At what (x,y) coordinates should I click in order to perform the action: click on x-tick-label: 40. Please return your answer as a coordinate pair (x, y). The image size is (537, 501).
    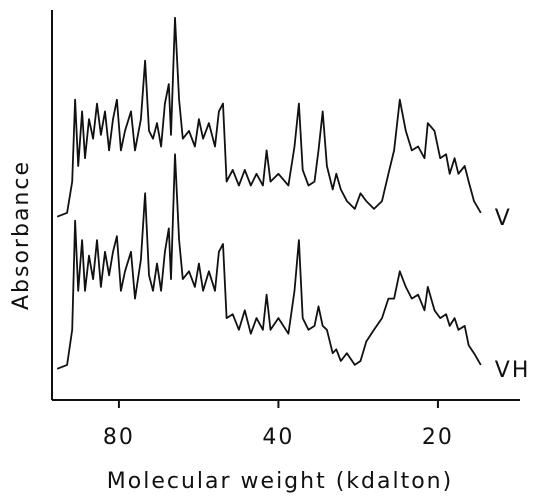
    Looking at the image, I should click on (278, 437).